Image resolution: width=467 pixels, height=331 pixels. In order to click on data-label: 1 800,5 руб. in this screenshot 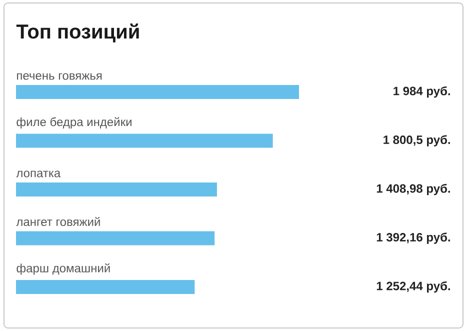, I will do `click(417, 140)`.